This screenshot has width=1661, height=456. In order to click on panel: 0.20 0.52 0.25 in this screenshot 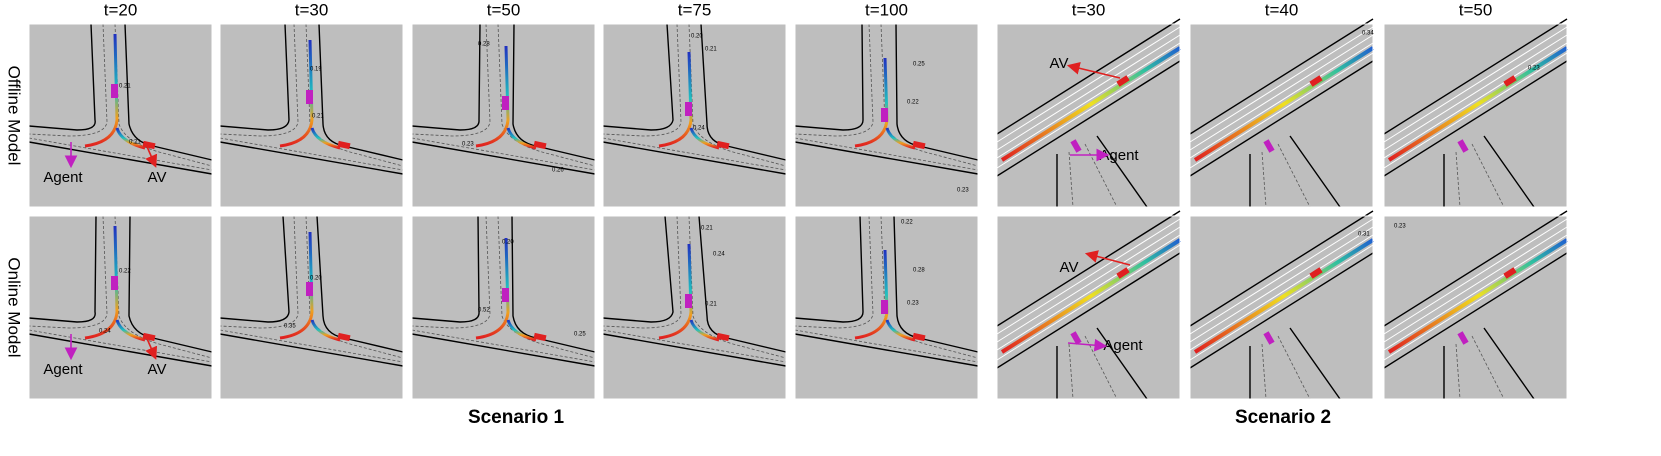, I will do `click(503, 307)`.